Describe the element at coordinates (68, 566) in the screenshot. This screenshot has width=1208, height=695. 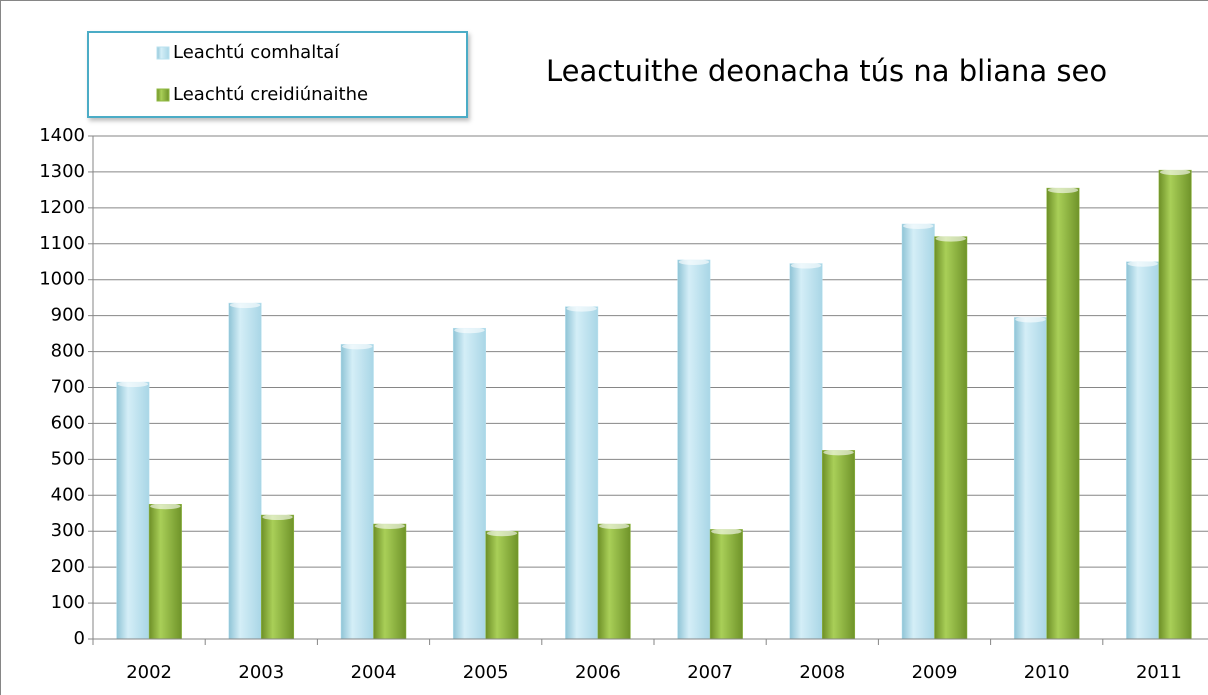
I see `y-tick-label: 200` at that location.